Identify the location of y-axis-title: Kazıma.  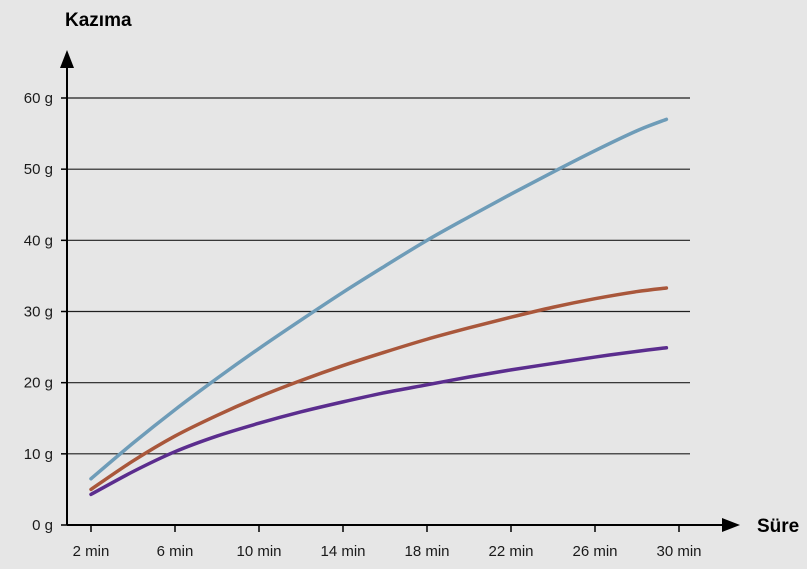
(98, 20).